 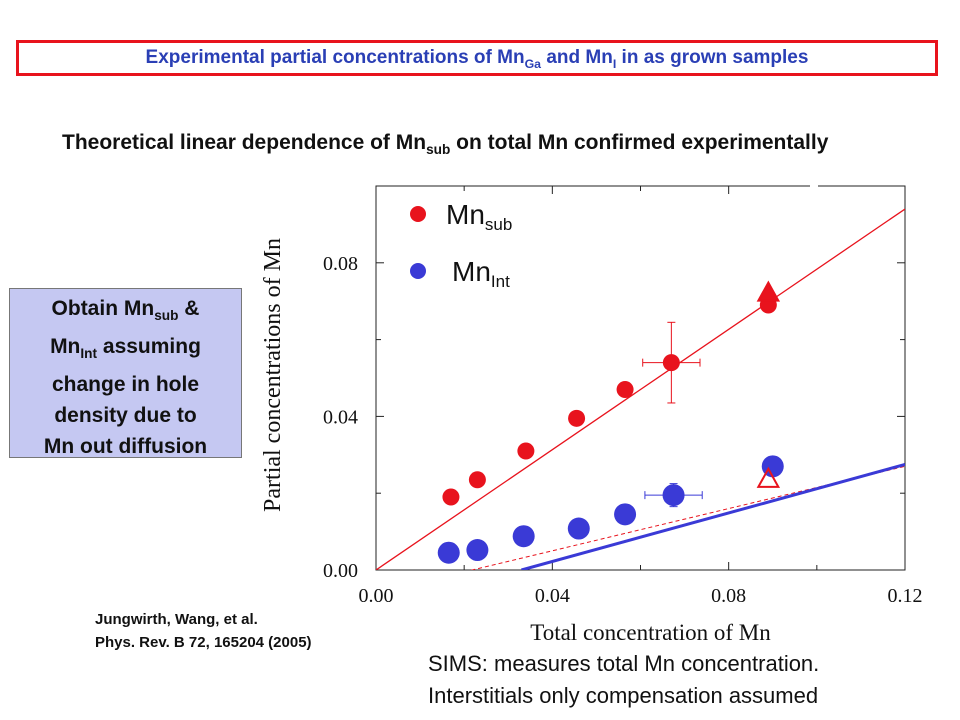 I want to click on note-line-1-sub: sub, so click(x=166, y=316).